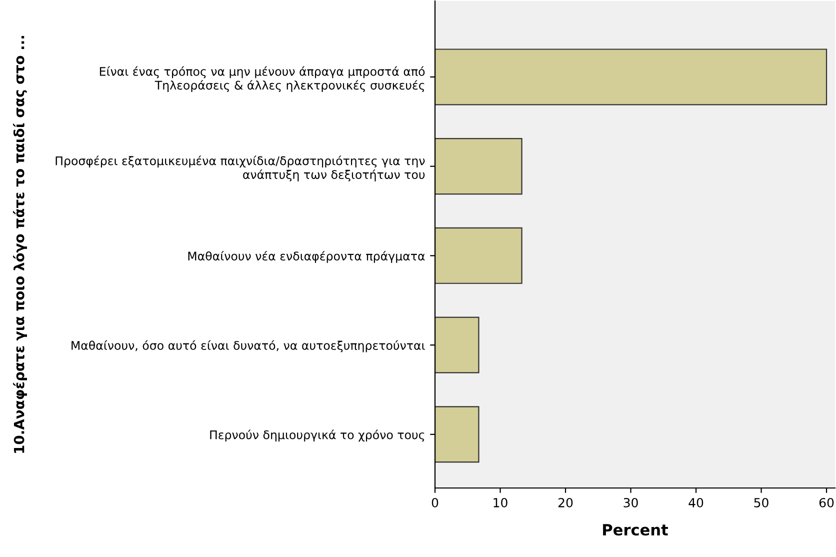 Image resolution: width=836 pixels, height=557 pixels. I want to click on x-tick-label: 50, so click(761, 503).